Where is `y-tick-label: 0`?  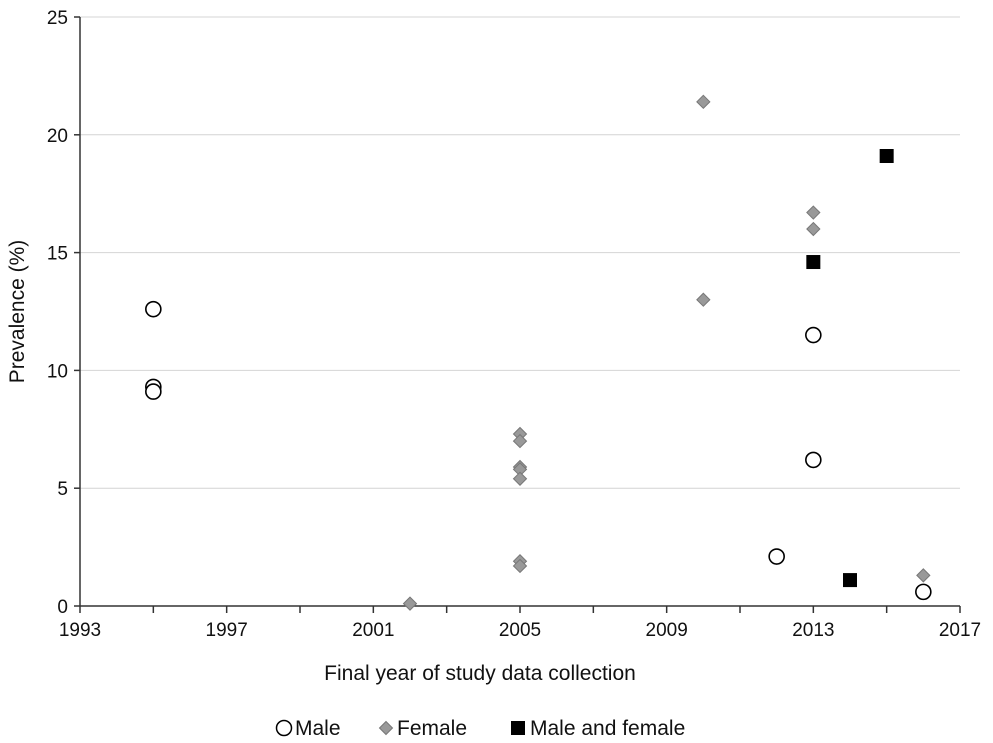 y-tick-label: 0 is located at coordinates (62, 607).